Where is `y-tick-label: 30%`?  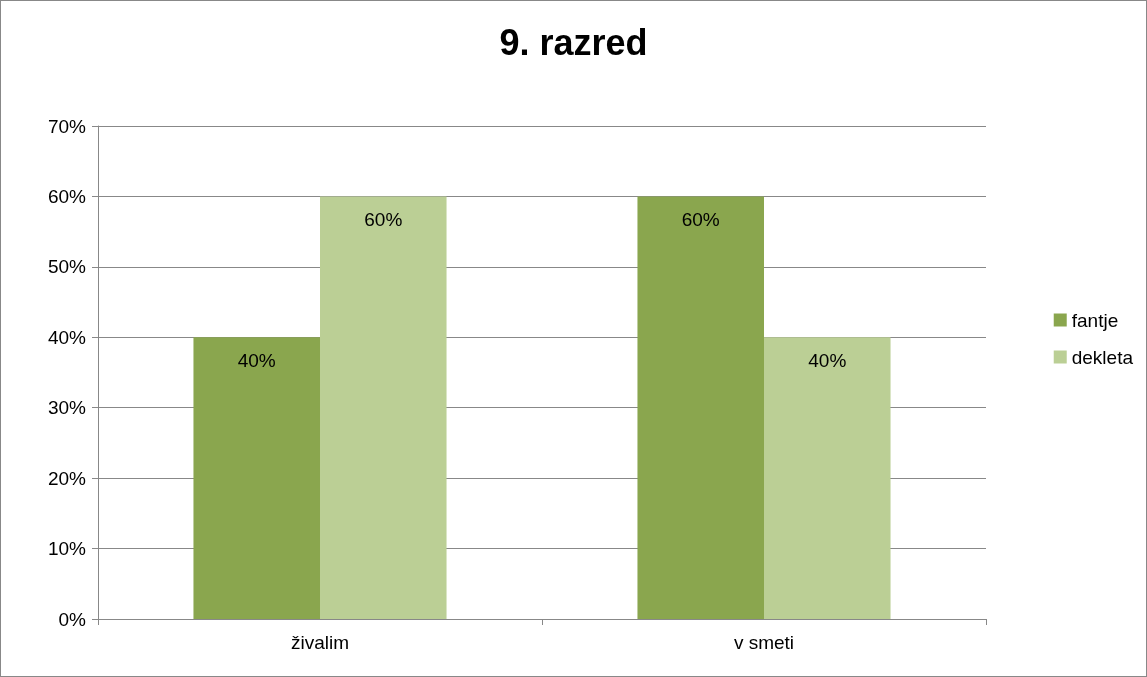 y-tick-label: 30% is located at coordinates (67, 408).